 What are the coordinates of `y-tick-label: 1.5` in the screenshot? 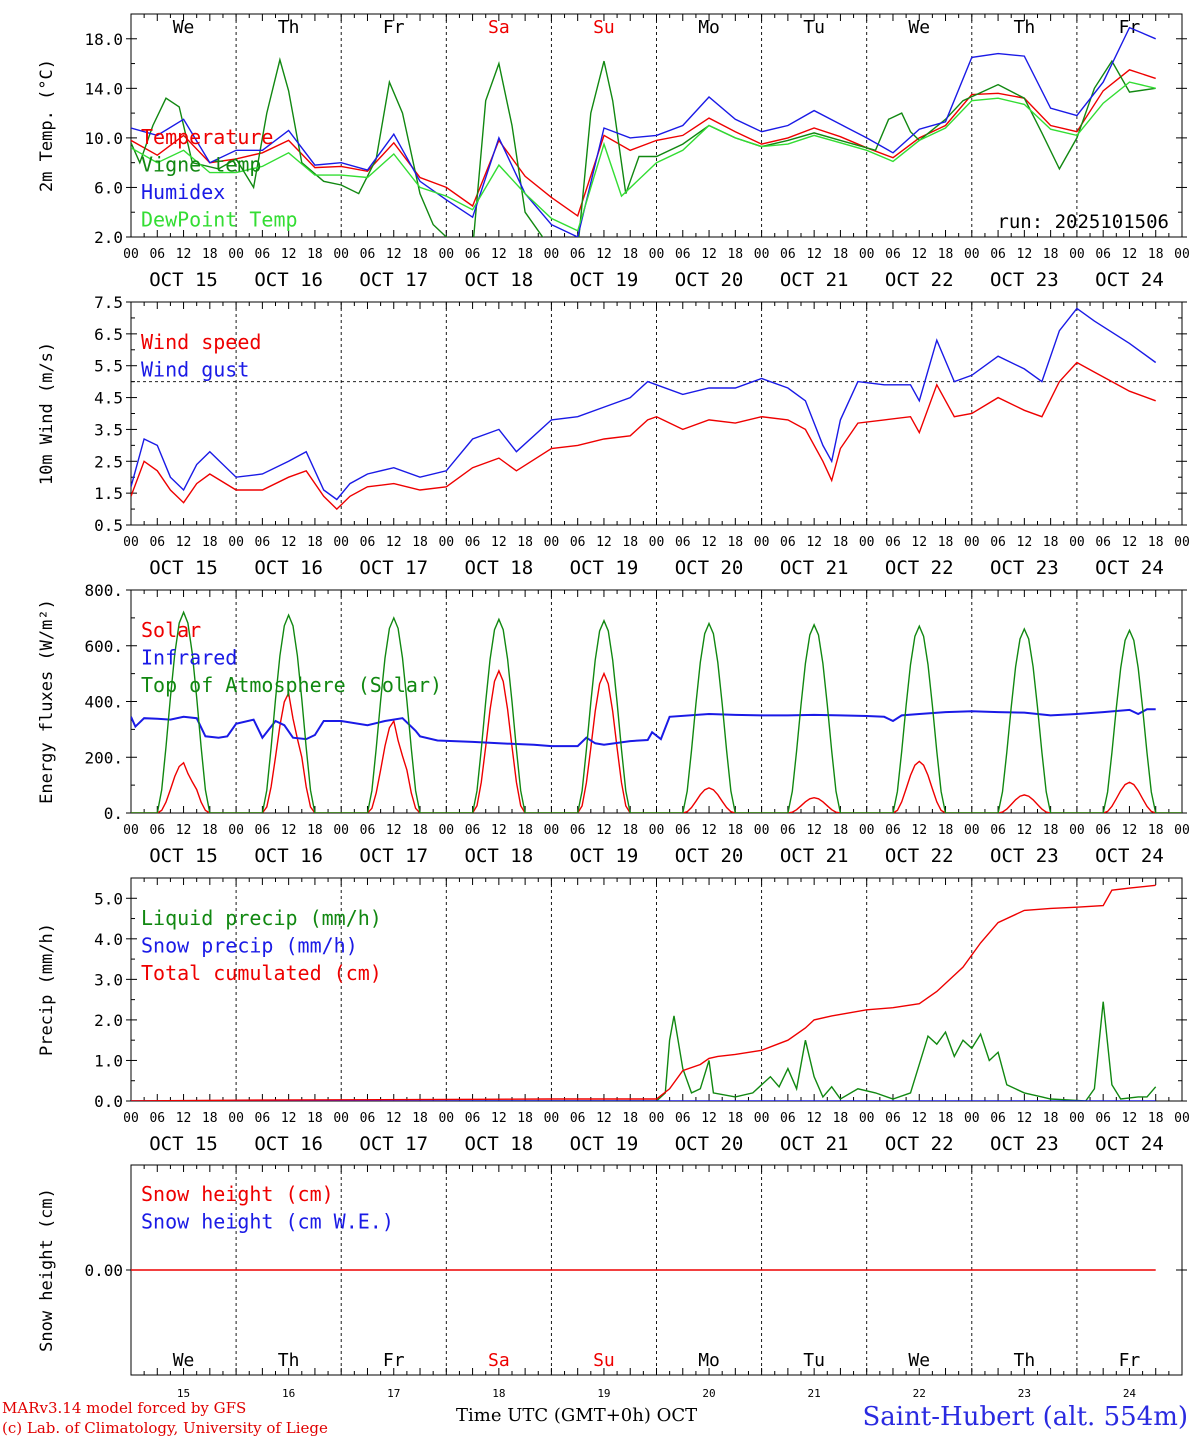 It's located at (108, 493).